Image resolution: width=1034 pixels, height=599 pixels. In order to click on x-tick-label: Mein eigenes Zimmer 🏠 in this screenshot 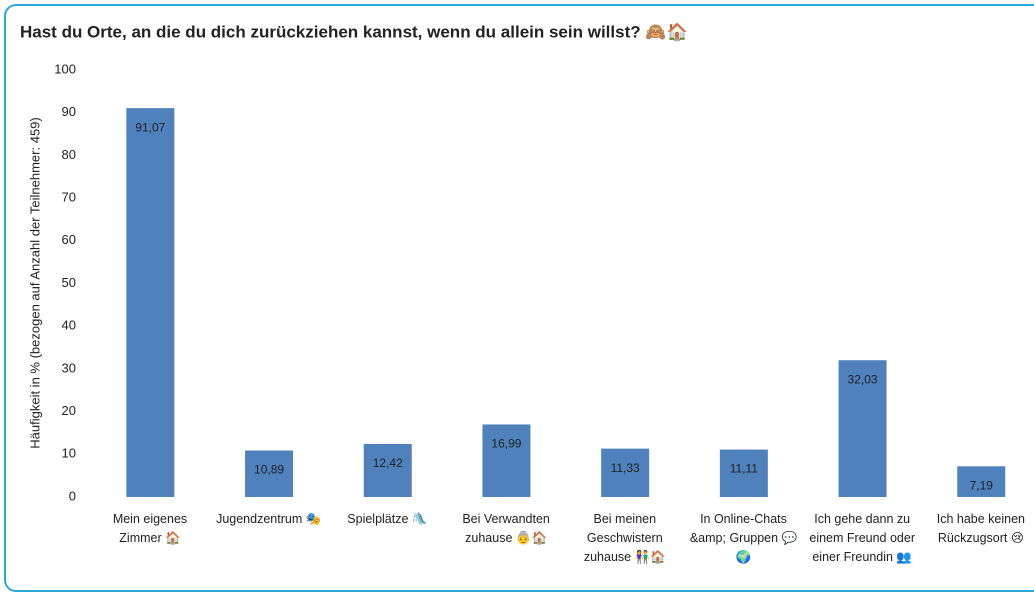, I will do `click(150, 528)`.